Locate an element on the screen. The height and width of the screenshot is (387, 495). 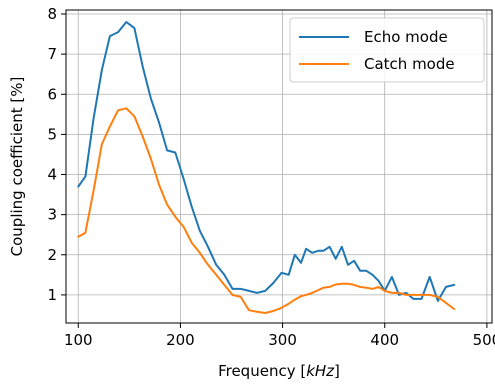
y-tick-label: 3 is located at coordinates (52, 215).